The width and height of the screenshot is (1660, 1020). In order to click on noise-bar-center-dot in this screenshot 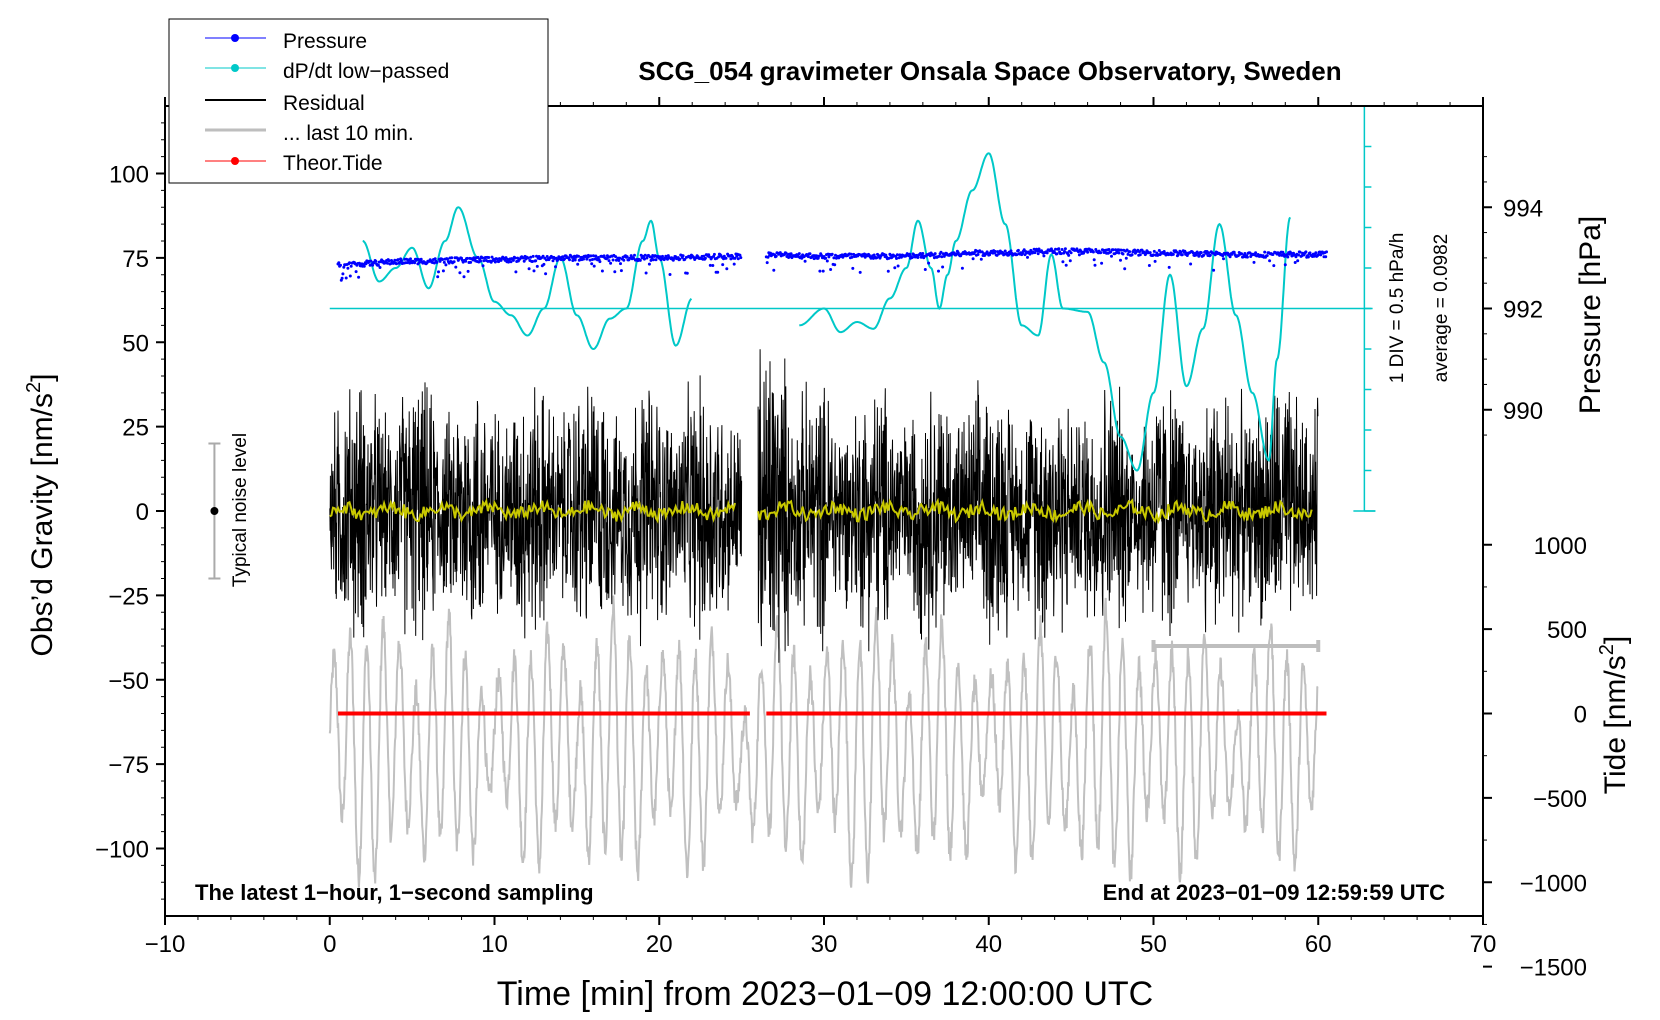, I will do `click(214, 511)`.